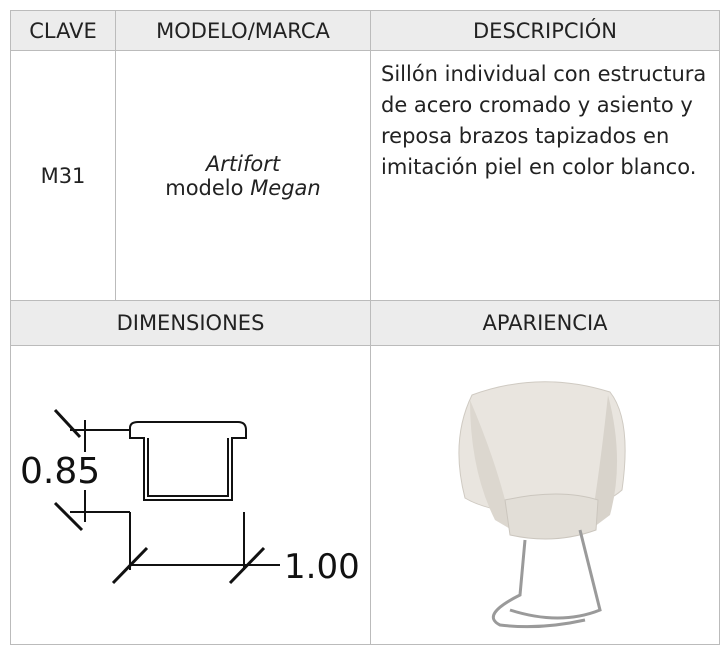 This screenshot has width=728, height=645. What do you see at coordinates (190, 323) in the screenshot?
I see `section-header: DIMENSIONES` at bounding box center [190, 323].